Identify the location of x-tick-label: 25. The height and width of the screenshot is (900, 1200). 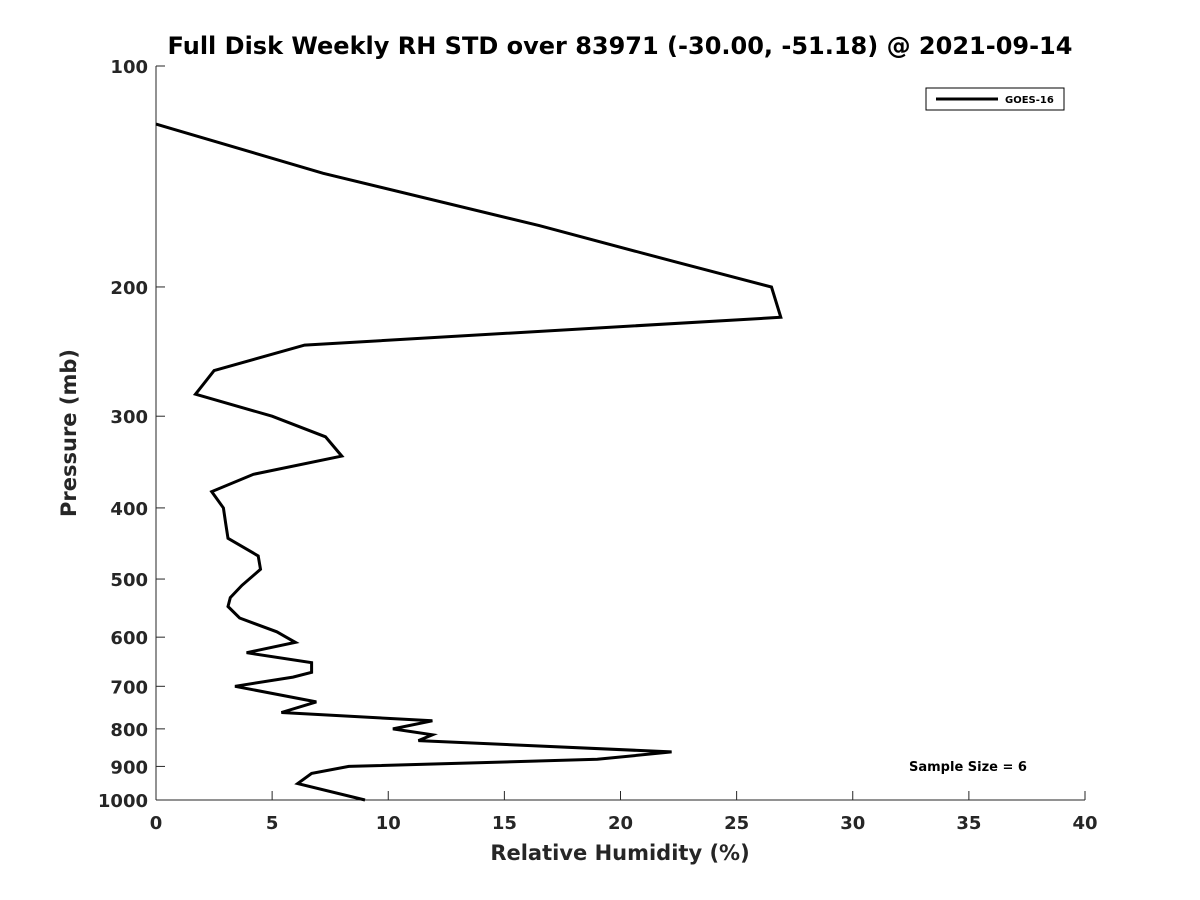
(736, 823).